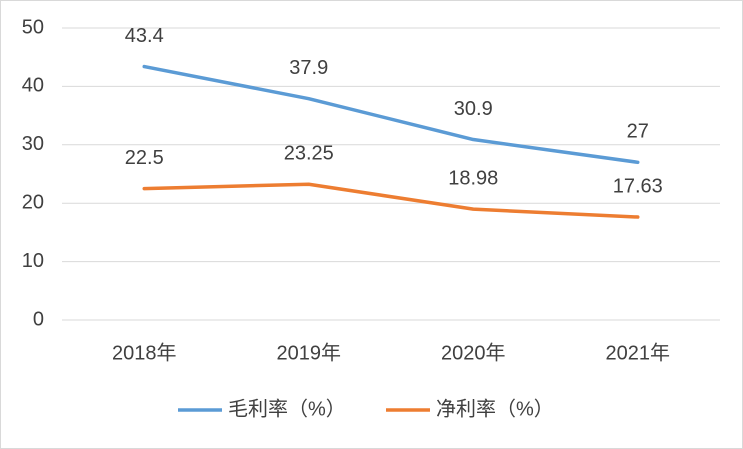 This screenshot has height=449, width=743. I want to click on data-label: 17.63, so click(638, 186).